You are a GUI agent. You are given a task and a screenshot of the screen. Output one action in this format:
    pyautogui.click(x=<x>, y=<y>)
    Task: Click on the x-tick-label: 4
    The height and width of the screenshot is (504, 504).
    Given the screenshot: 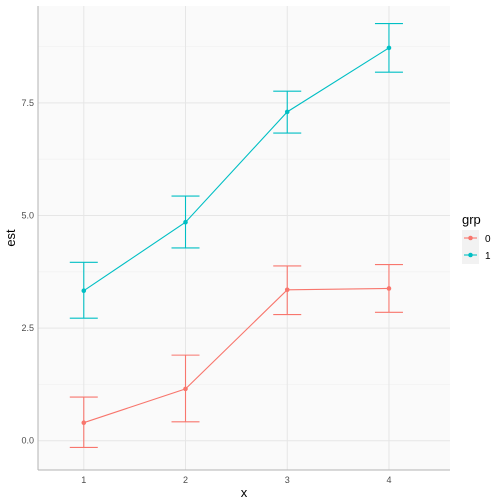 What is the action you would take?
    pyautogui.click(x=388, y=480)
    